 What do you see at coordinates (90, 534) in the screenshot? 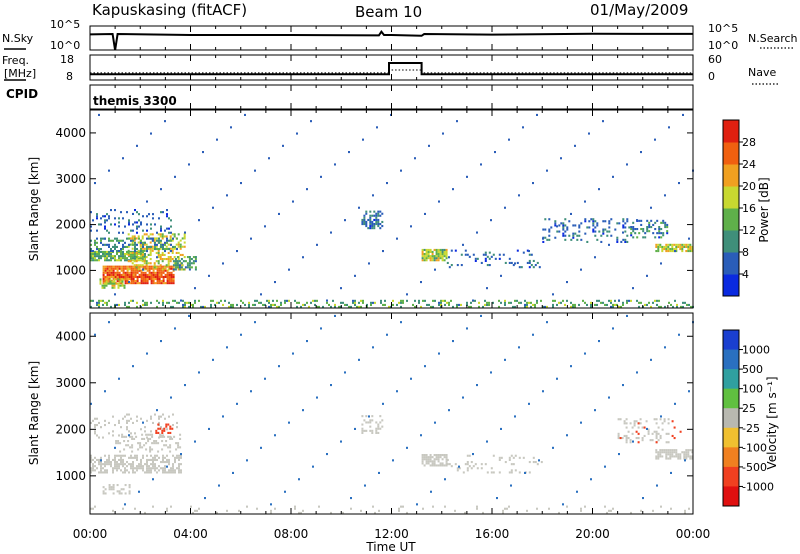
I see `time-tick-label: 00:00` at bounding box center [90, 534].